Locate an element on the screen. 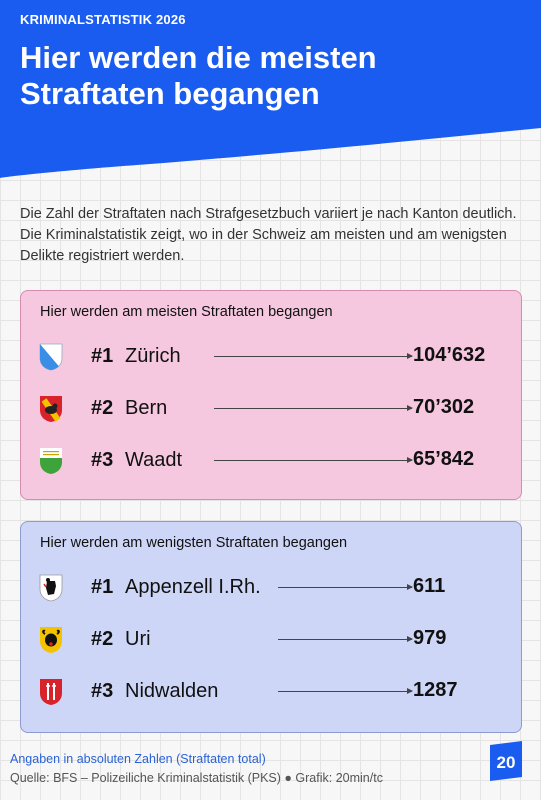  crime-count: 65’842 is located at coordinates (443, 459).